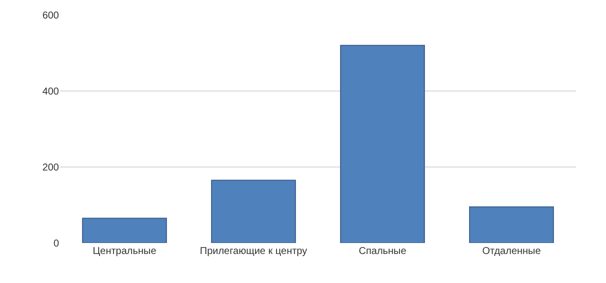  What do you see at coordinates (51, 168) in the screenshot?
I see `y-tick-label: 200` at bounding box center [51, 168].